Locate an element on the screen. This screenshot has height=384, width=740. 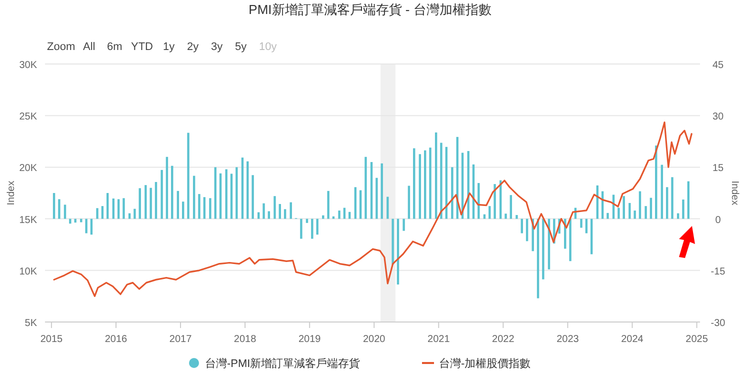
x-tick-label: 2023 is located at coordinates (568, 339).